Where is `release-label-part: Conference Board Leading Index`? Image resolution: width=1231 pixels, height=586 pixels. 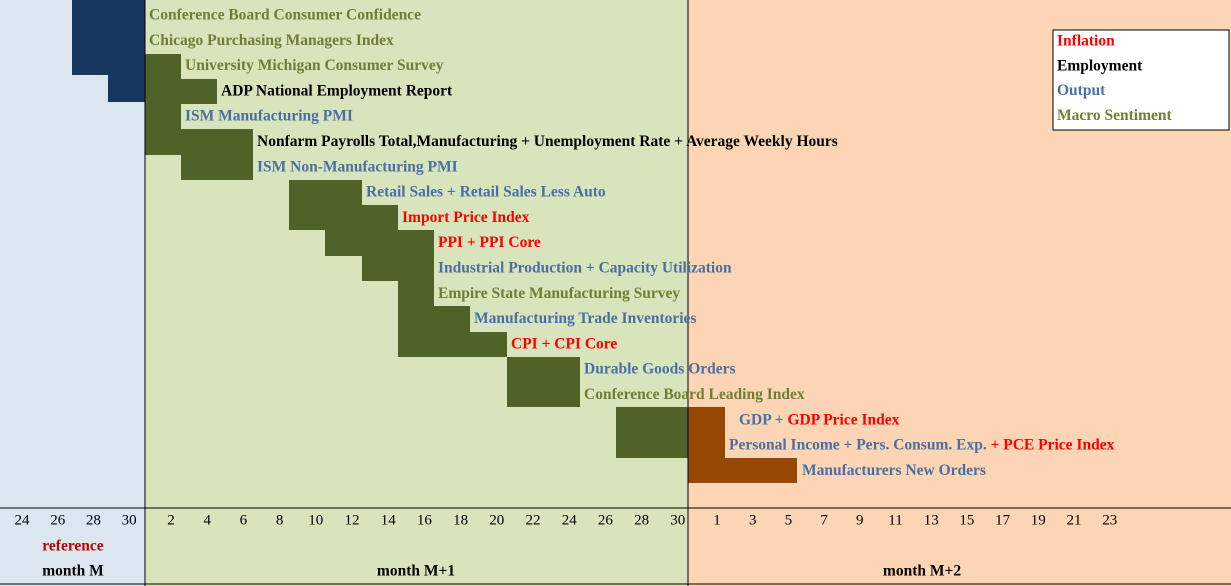
release-label-part: Conference Board Leading Index is located at coordinates (694, 394).